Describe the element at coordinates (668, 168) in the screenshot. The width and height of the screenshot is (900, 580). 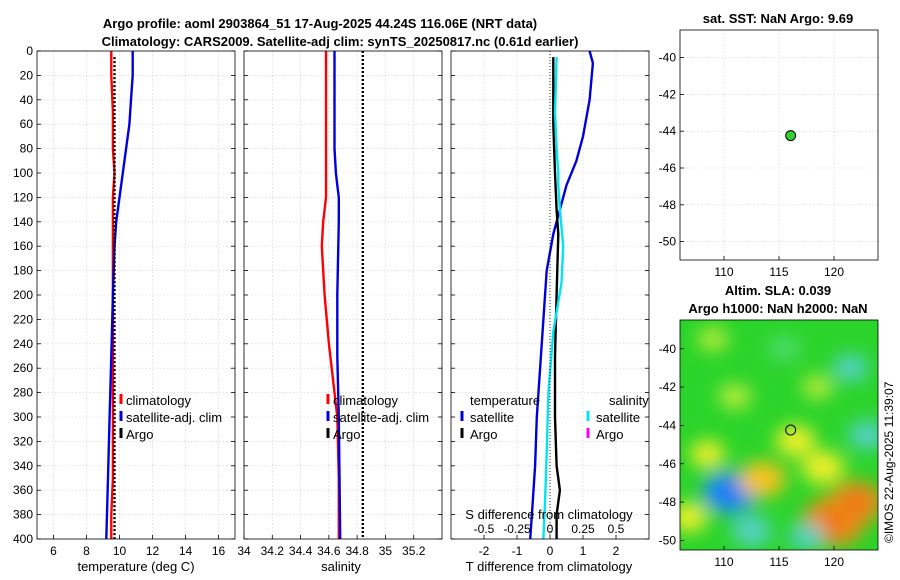
I see `sat-sst-map-ytick-label: -46` at that location.